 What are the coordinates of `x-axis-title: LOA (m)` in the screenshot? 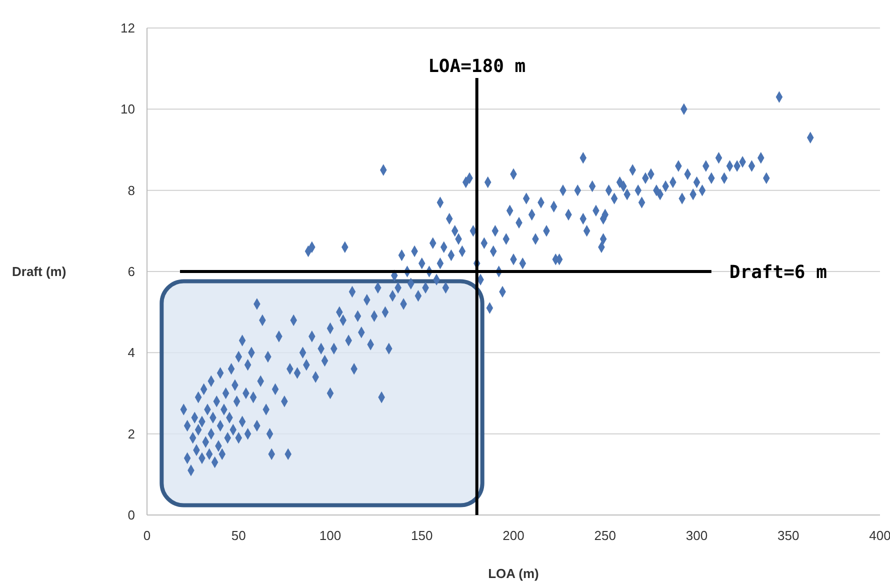 It's located at (513, 573).